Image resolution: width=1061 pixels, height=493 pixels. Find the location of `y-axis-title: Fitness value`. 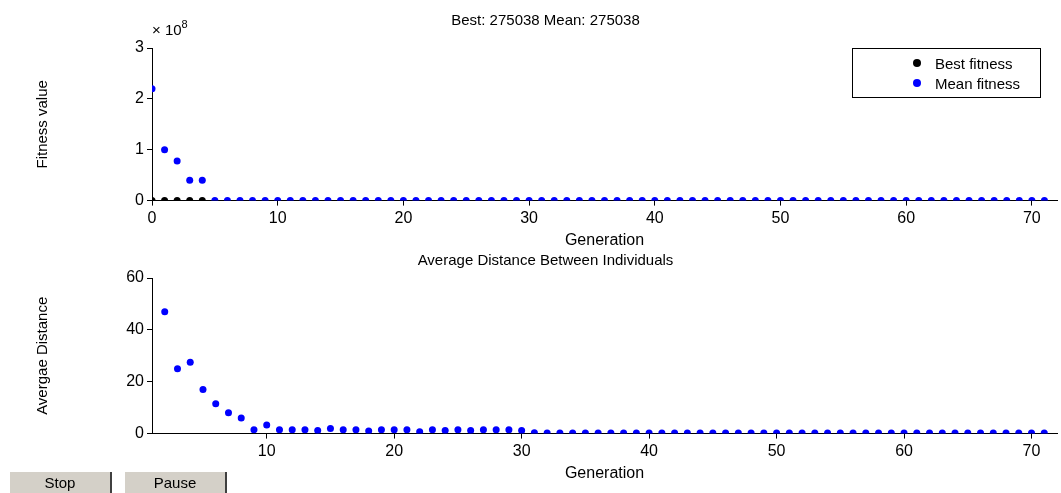

y-axis-title: Fitness value is located at coordinates (42, 124).